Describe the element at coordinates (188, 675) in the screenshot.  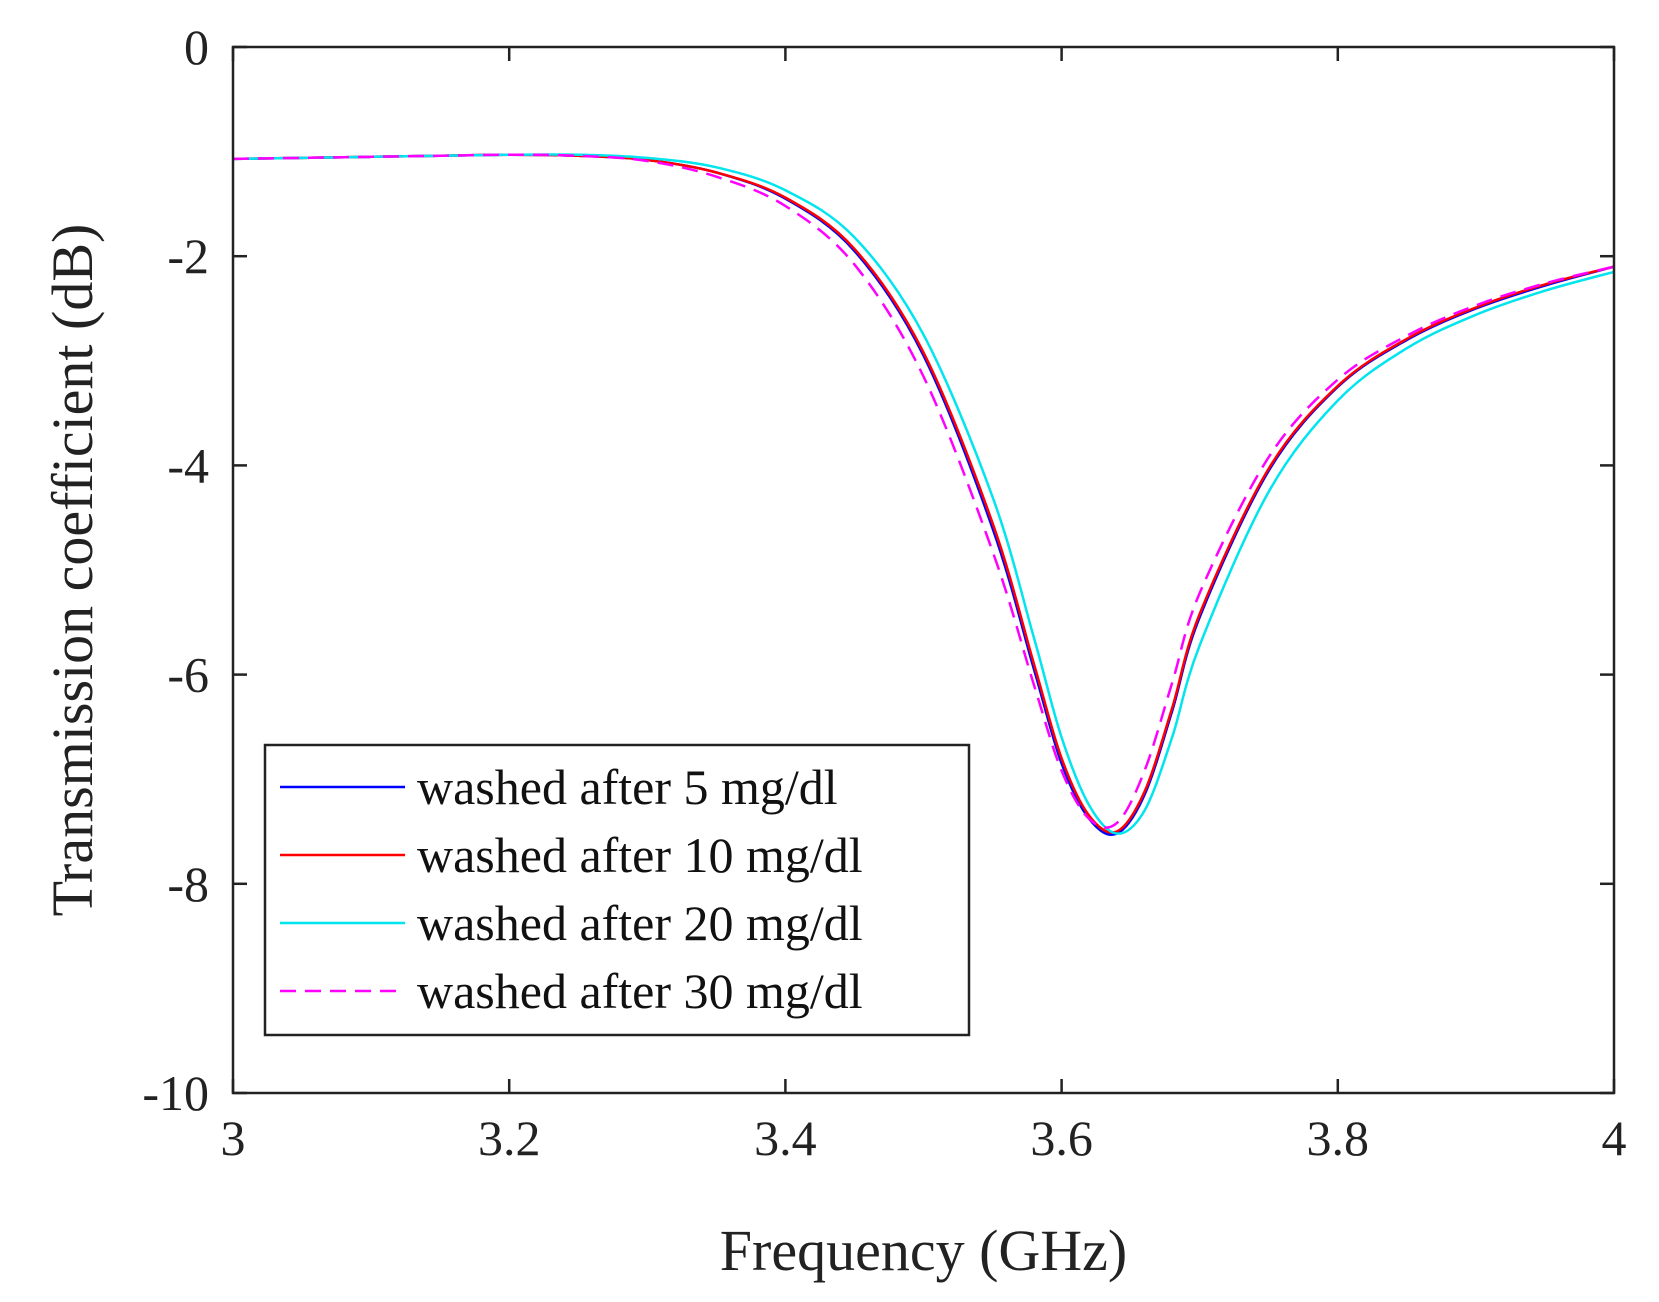
I see `y-tick-label: -6` at that location.